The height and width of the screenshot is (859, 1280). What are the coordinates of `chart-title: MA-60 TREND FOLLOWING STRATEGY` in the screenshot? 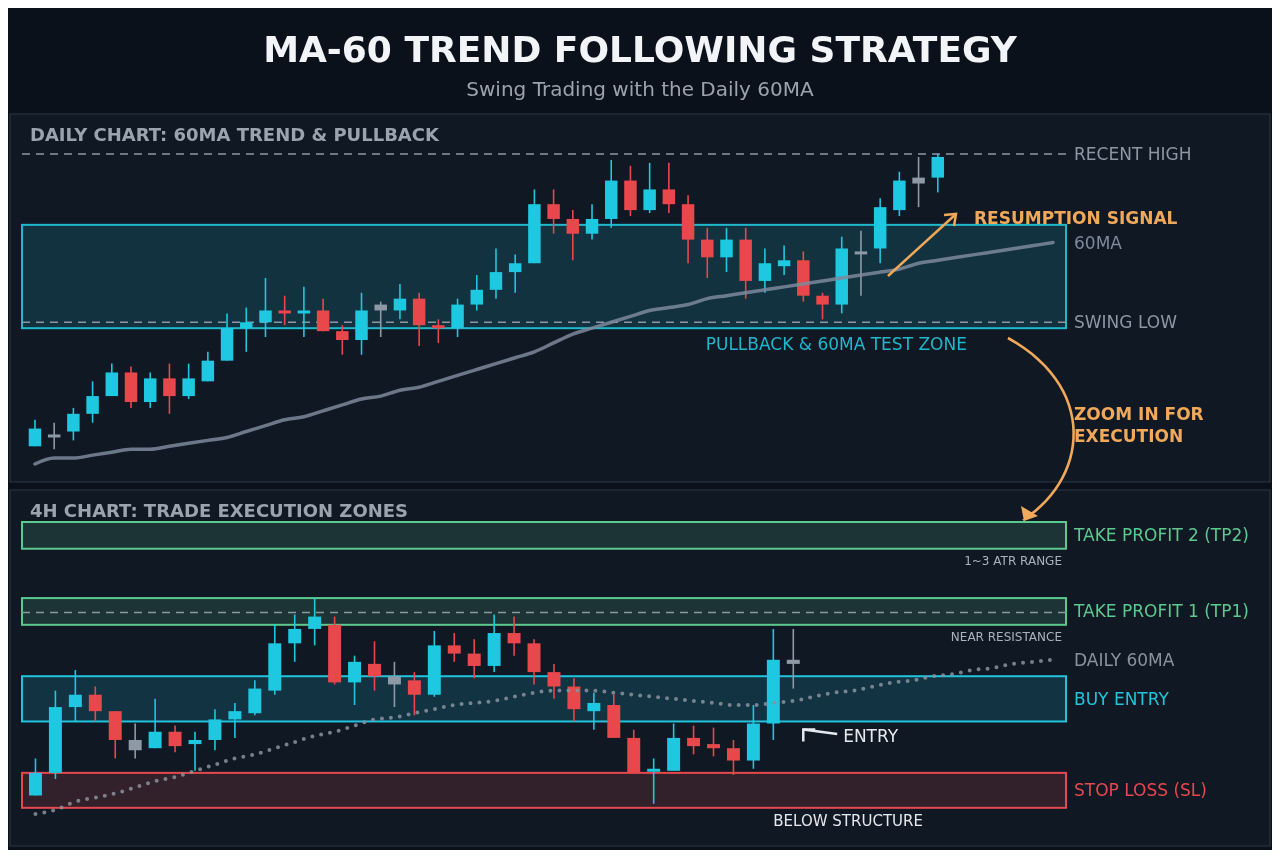 It's located at (640, 49).